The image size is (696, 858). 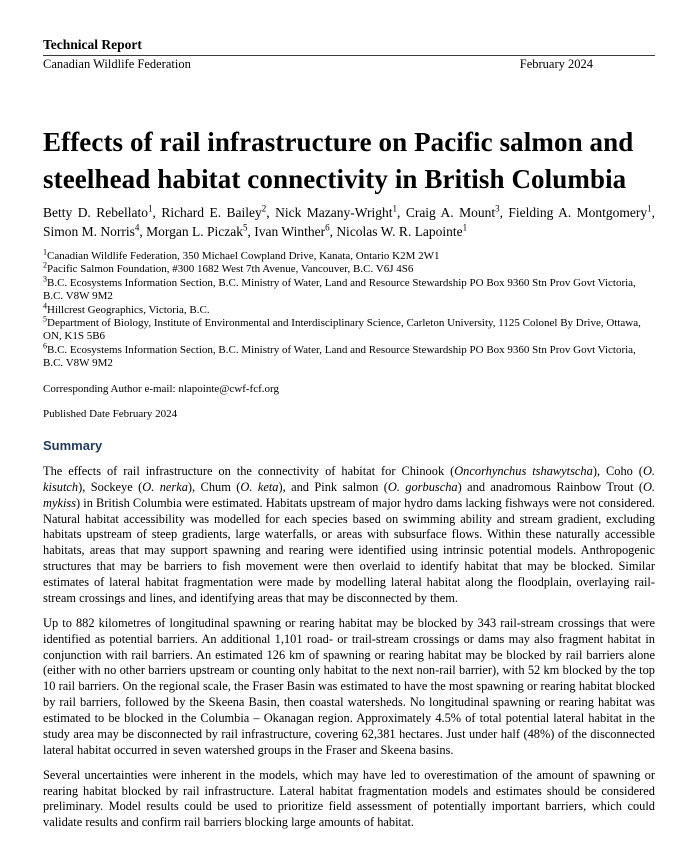 I want to click on header-rule, so click(x=349, y=55).